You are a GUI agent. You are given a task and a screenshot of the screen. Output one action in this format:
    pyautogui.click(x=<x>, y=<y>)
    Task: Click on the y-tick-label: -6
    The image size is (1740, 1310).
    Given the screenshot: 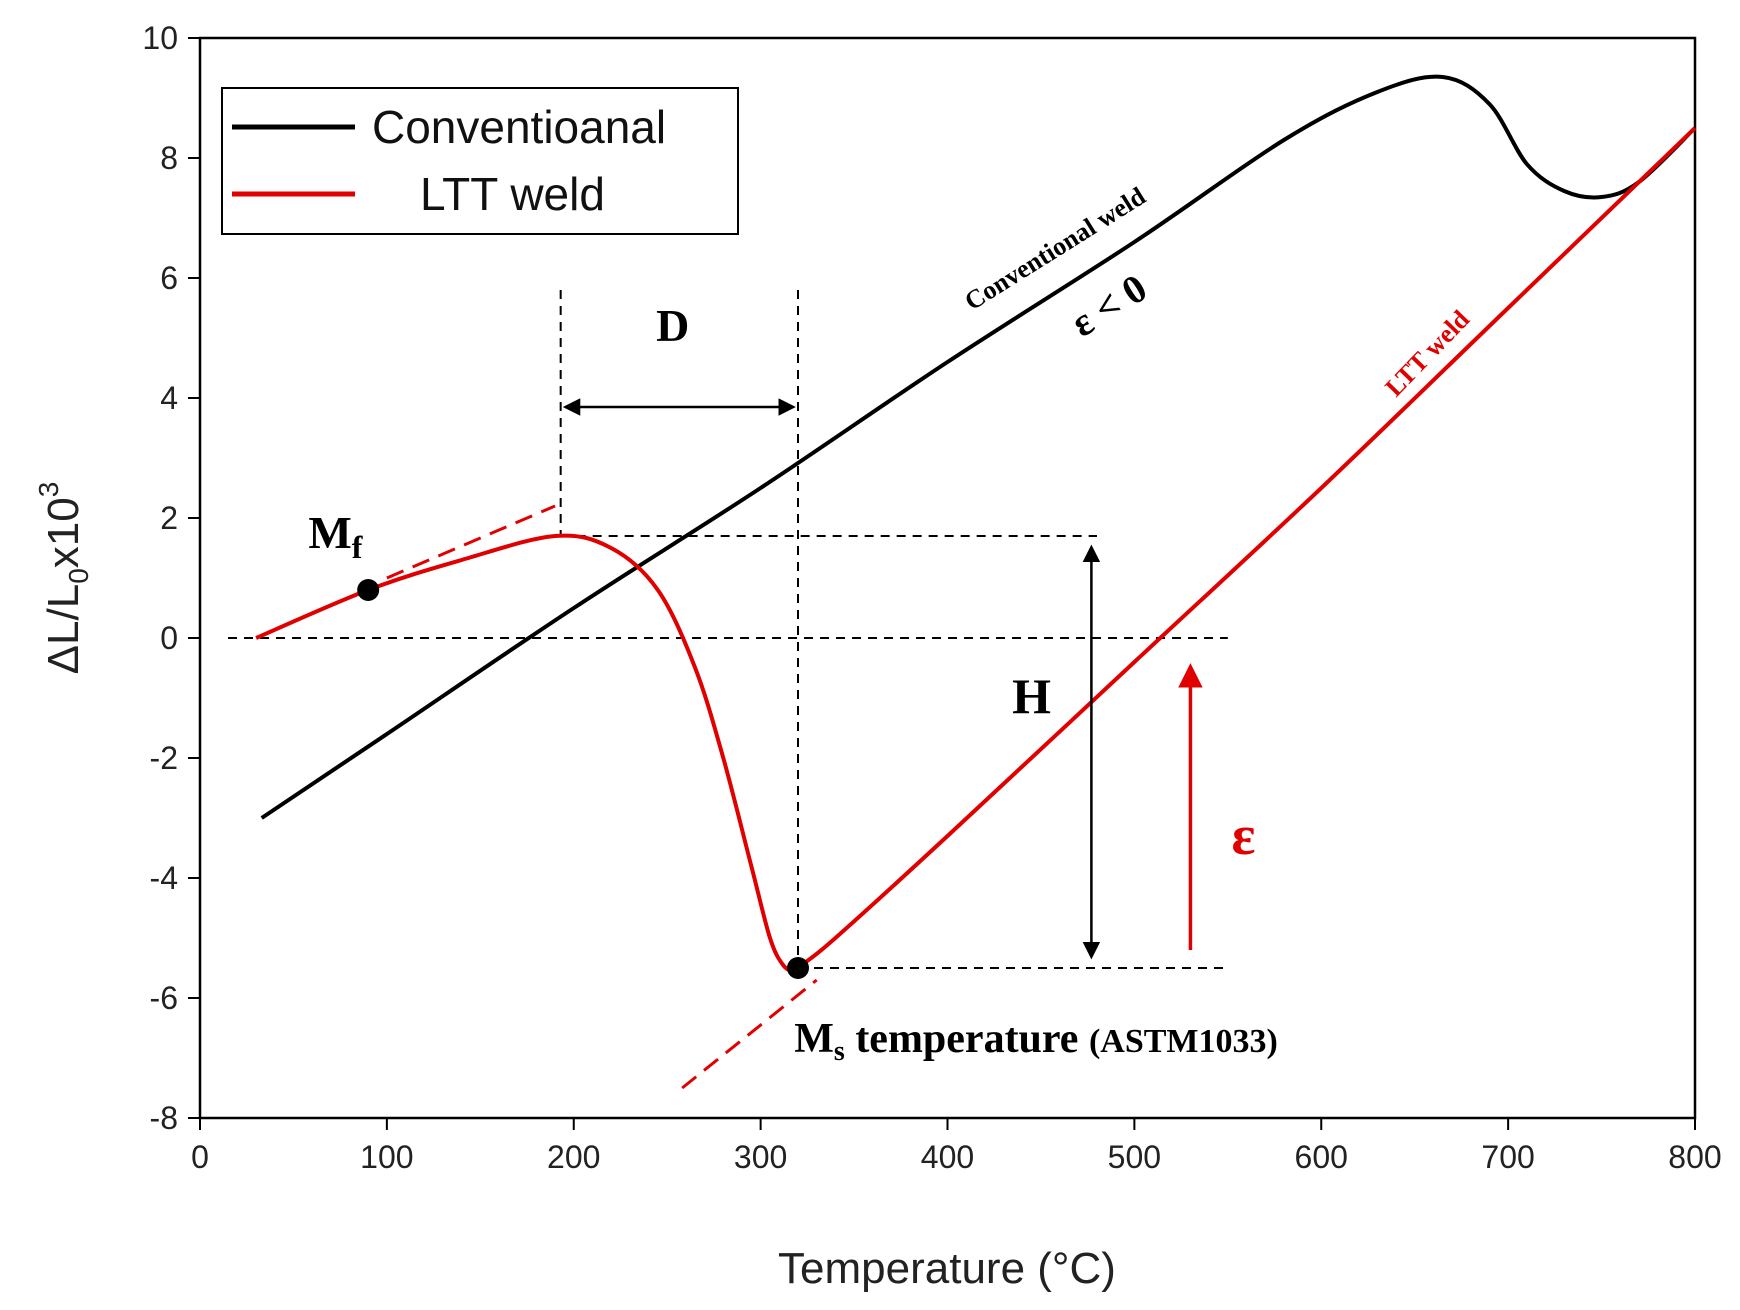 What is the action you would take?
    pyautogui.click(x=164, y=998)
    